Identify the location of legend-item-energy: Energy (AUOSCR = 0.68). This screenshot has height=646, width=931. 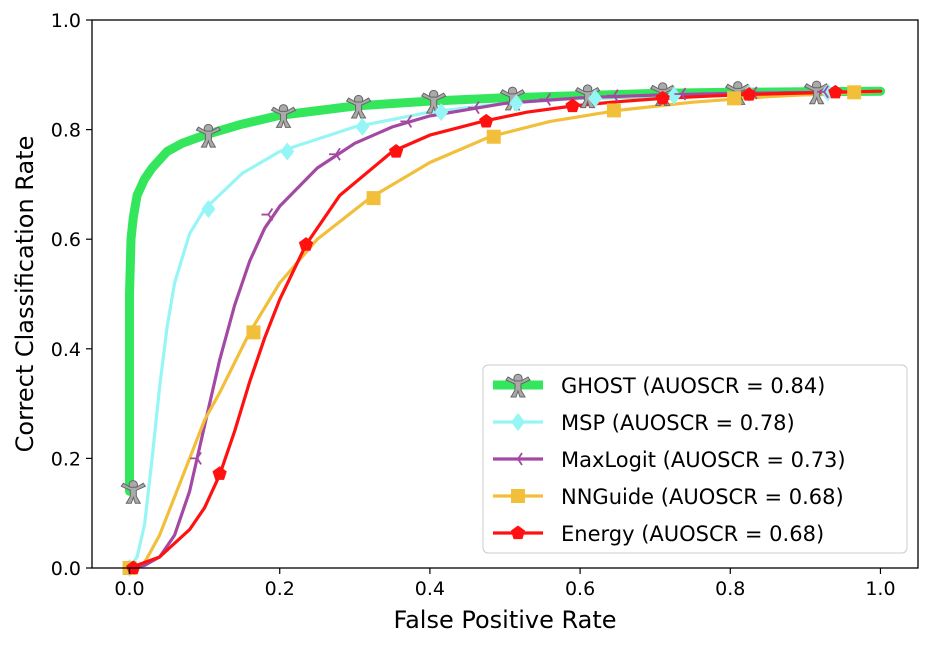
(658, 534).